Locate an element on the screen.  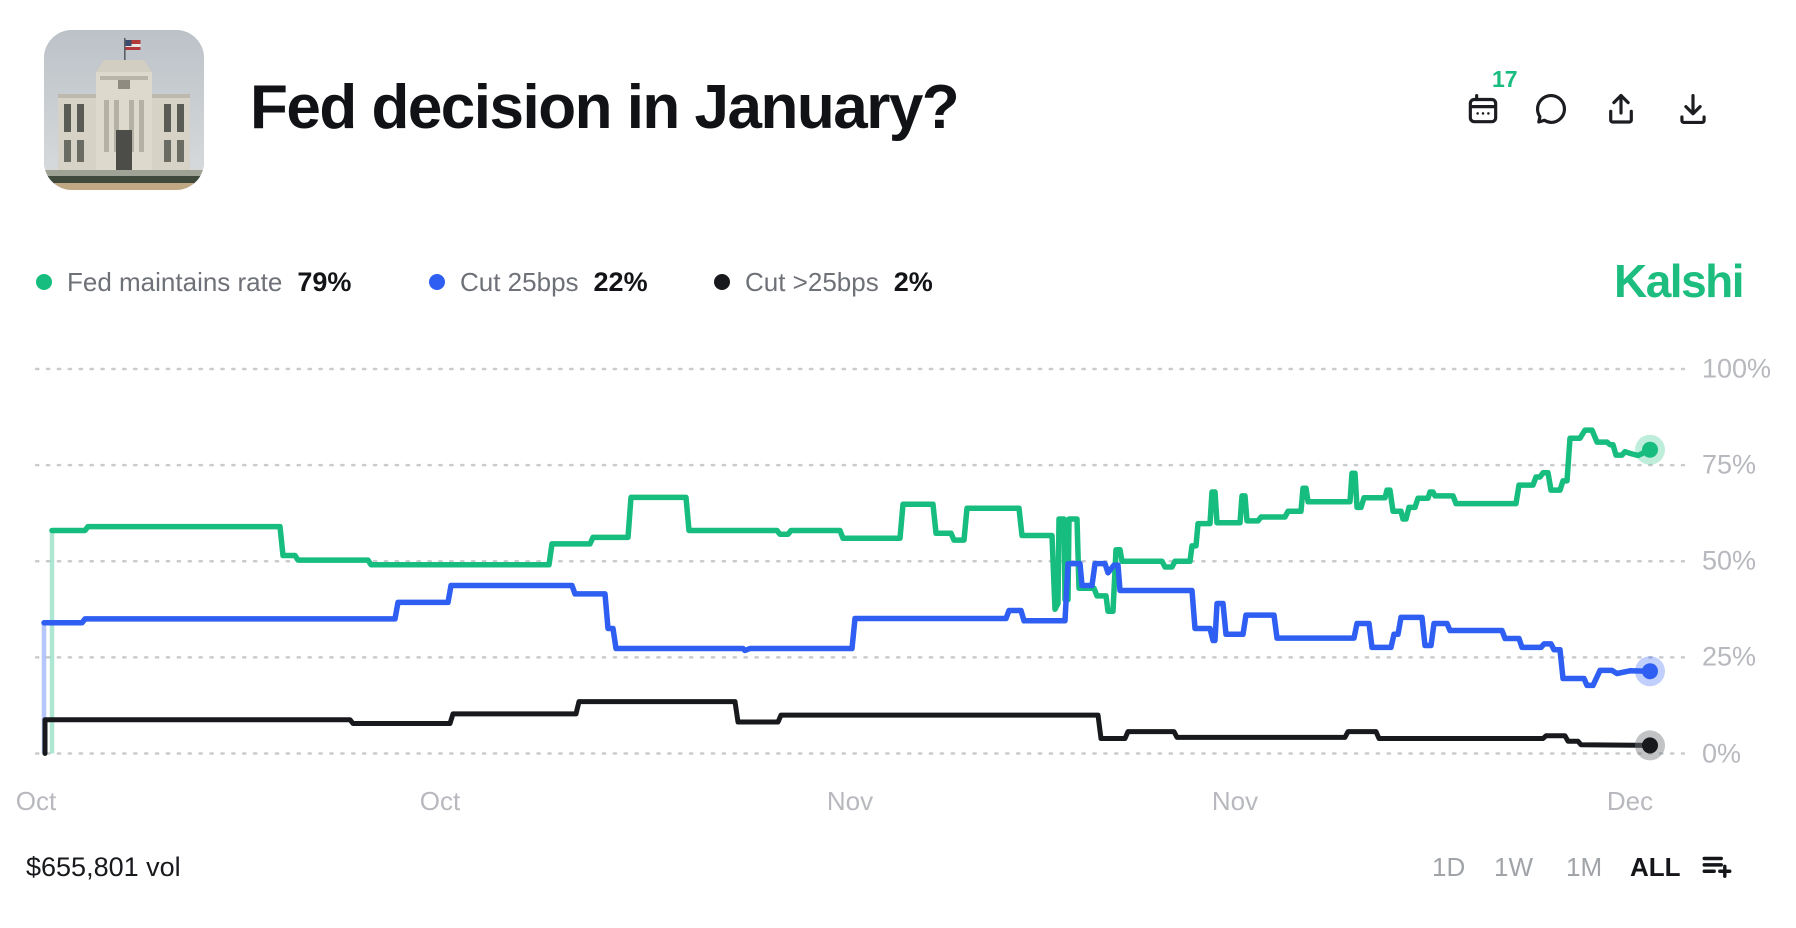
comment-icon is located at coordinates (1551, 109).